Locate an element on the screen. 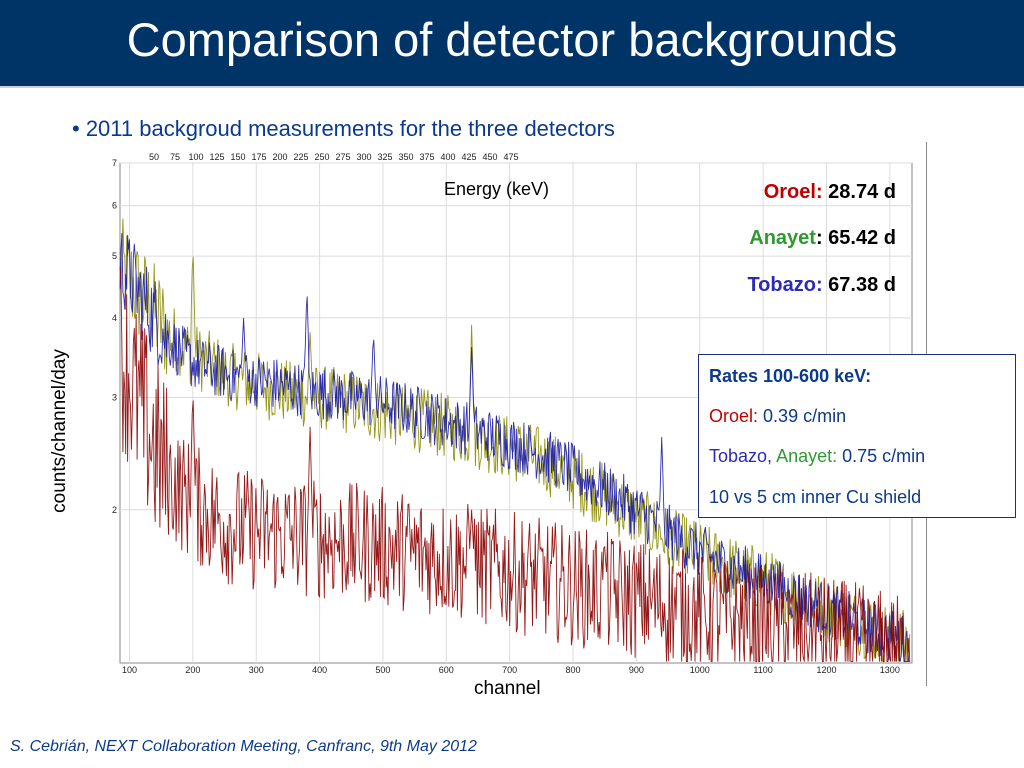 This screenshot has height=768, width=1024. title-bar is located at coordinates (512, 44).